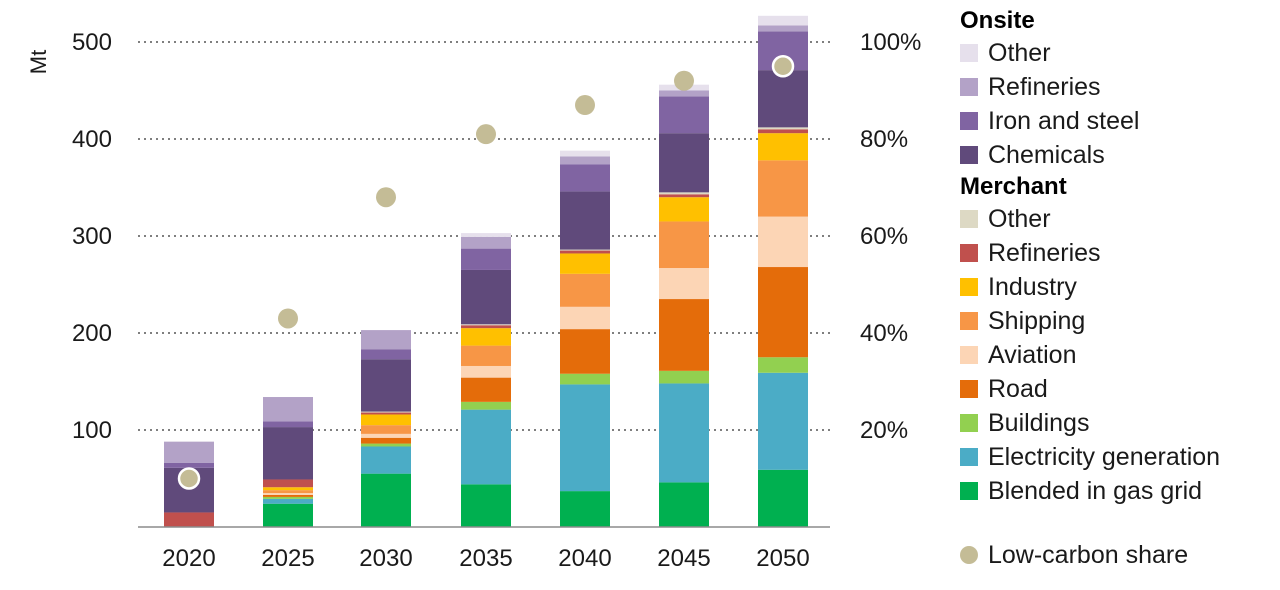  What do you see at coordinates (969, 121) in the screenshot?
I see `legend-swatch-onsite-iron-and-steel` at bounding box center [969, 121].